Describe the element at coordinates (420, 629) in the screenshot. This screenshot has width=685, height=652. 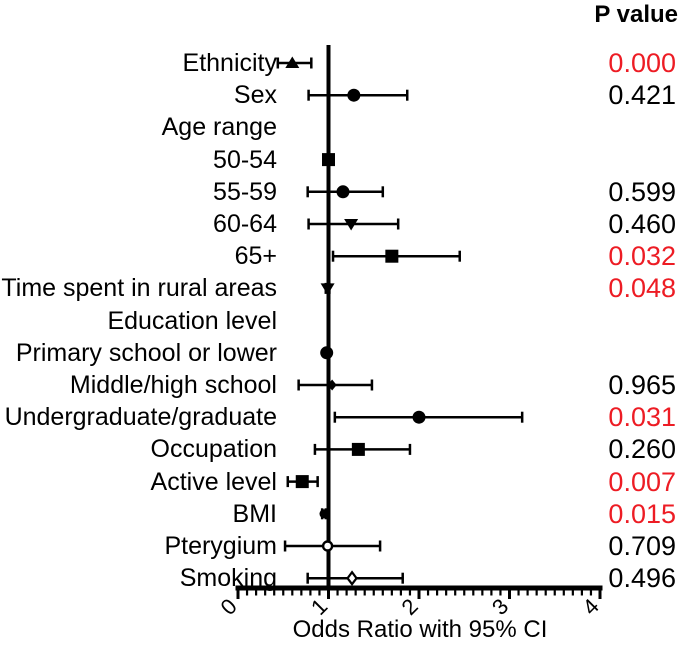
I see `x-axis-title: Odds Ratio with 95% CI` at that location.